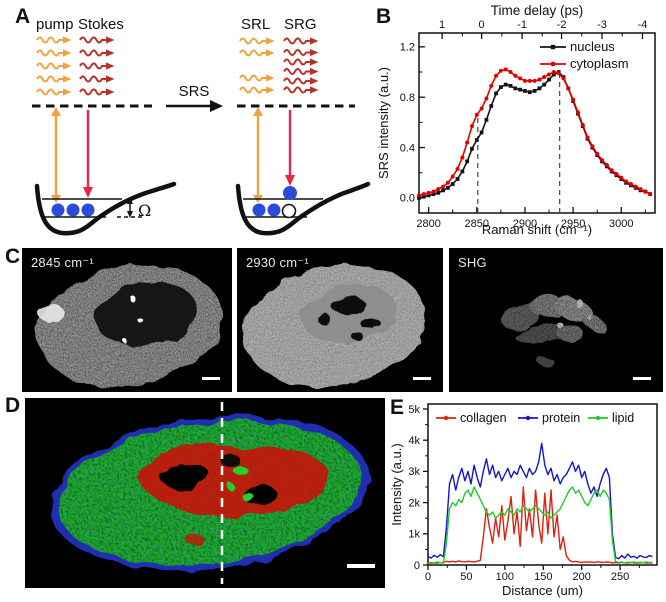 This screenshot has height=602, width=666. Describe the element at coordinates (290, 193) in the screenshot. I see `excited-electron-ball` at that location.